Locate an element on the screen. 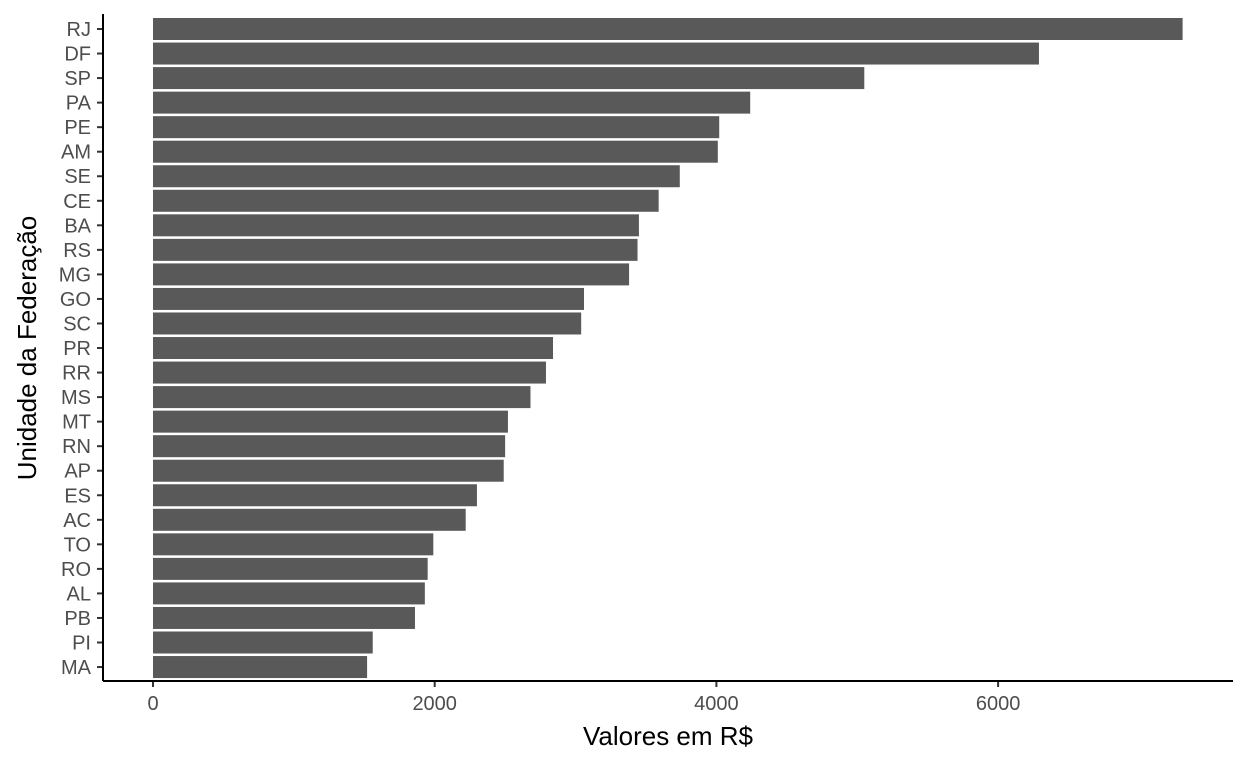 Image resolution: width=1248 pixels, height=768 pixels. y-tick-label-ba: BA is located at coordinates (77, 226).